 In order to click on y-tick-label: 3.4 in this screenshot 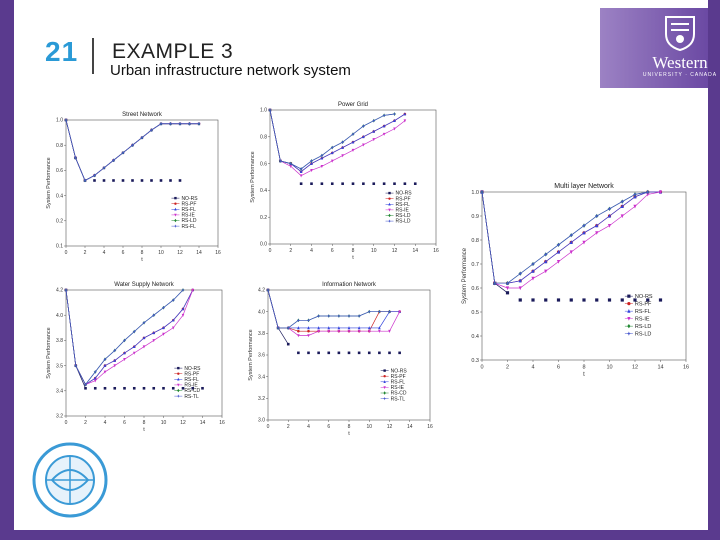, I will do `click(59, 391)`.